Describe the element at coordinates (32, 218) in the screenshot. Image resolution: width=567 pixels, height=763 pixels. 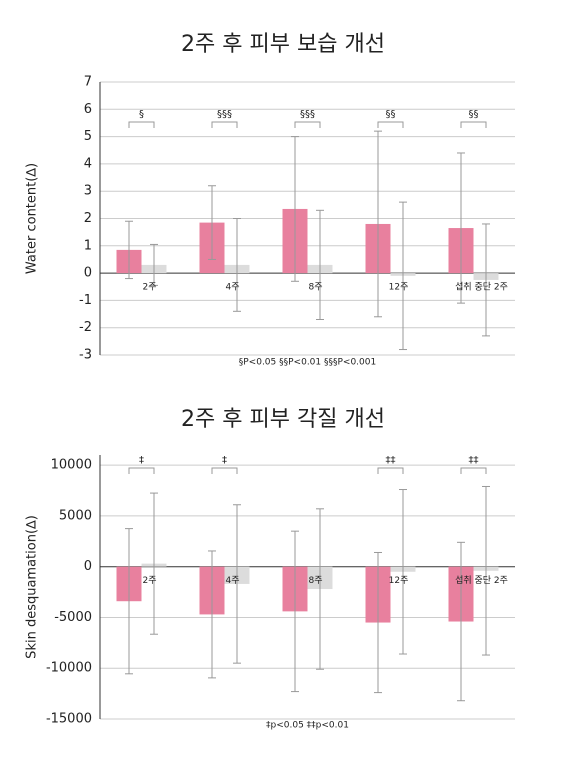
I see `y-axis-label: Water content(∆)` at that location.